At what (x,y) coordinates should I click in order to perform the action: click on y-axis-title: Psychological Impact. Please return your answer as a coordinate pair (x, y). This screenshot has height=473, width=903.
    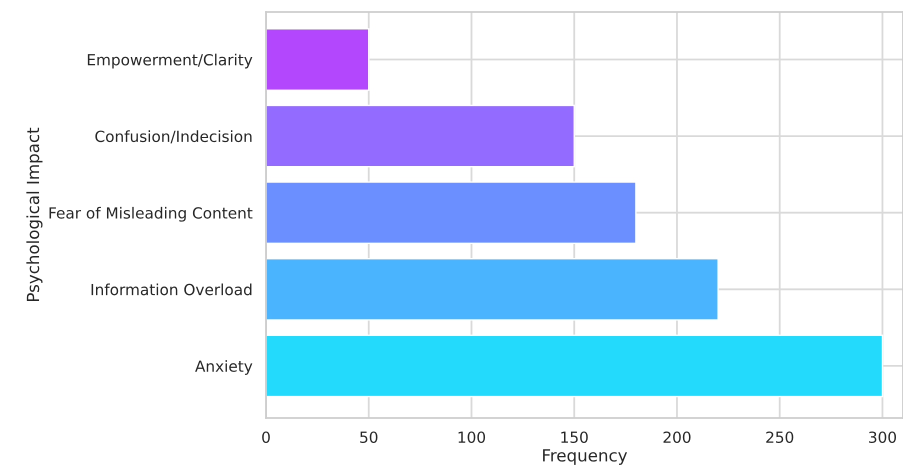
    Looking at the image, I should click on (34, 214).